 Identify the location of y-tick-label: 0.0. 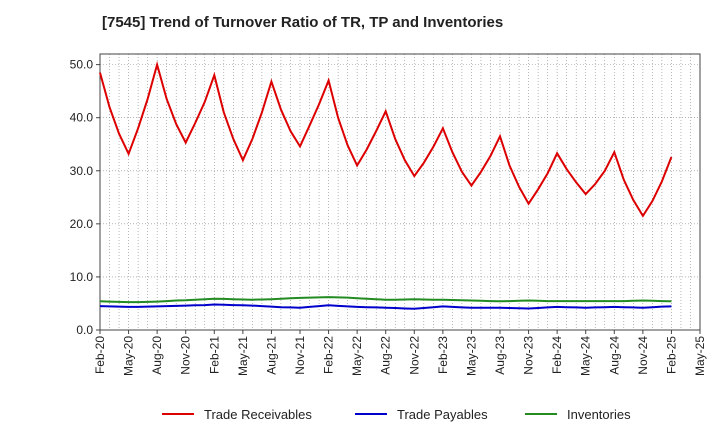
(84, 330).